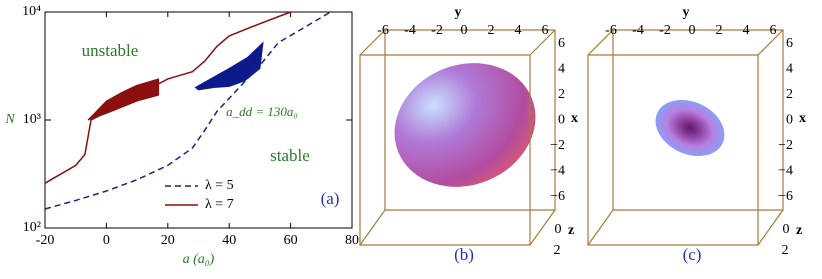  What do you see at coordinates (290, 155) in the screenshot?
I see `annotation: stable` at bounding box center [290, 155].